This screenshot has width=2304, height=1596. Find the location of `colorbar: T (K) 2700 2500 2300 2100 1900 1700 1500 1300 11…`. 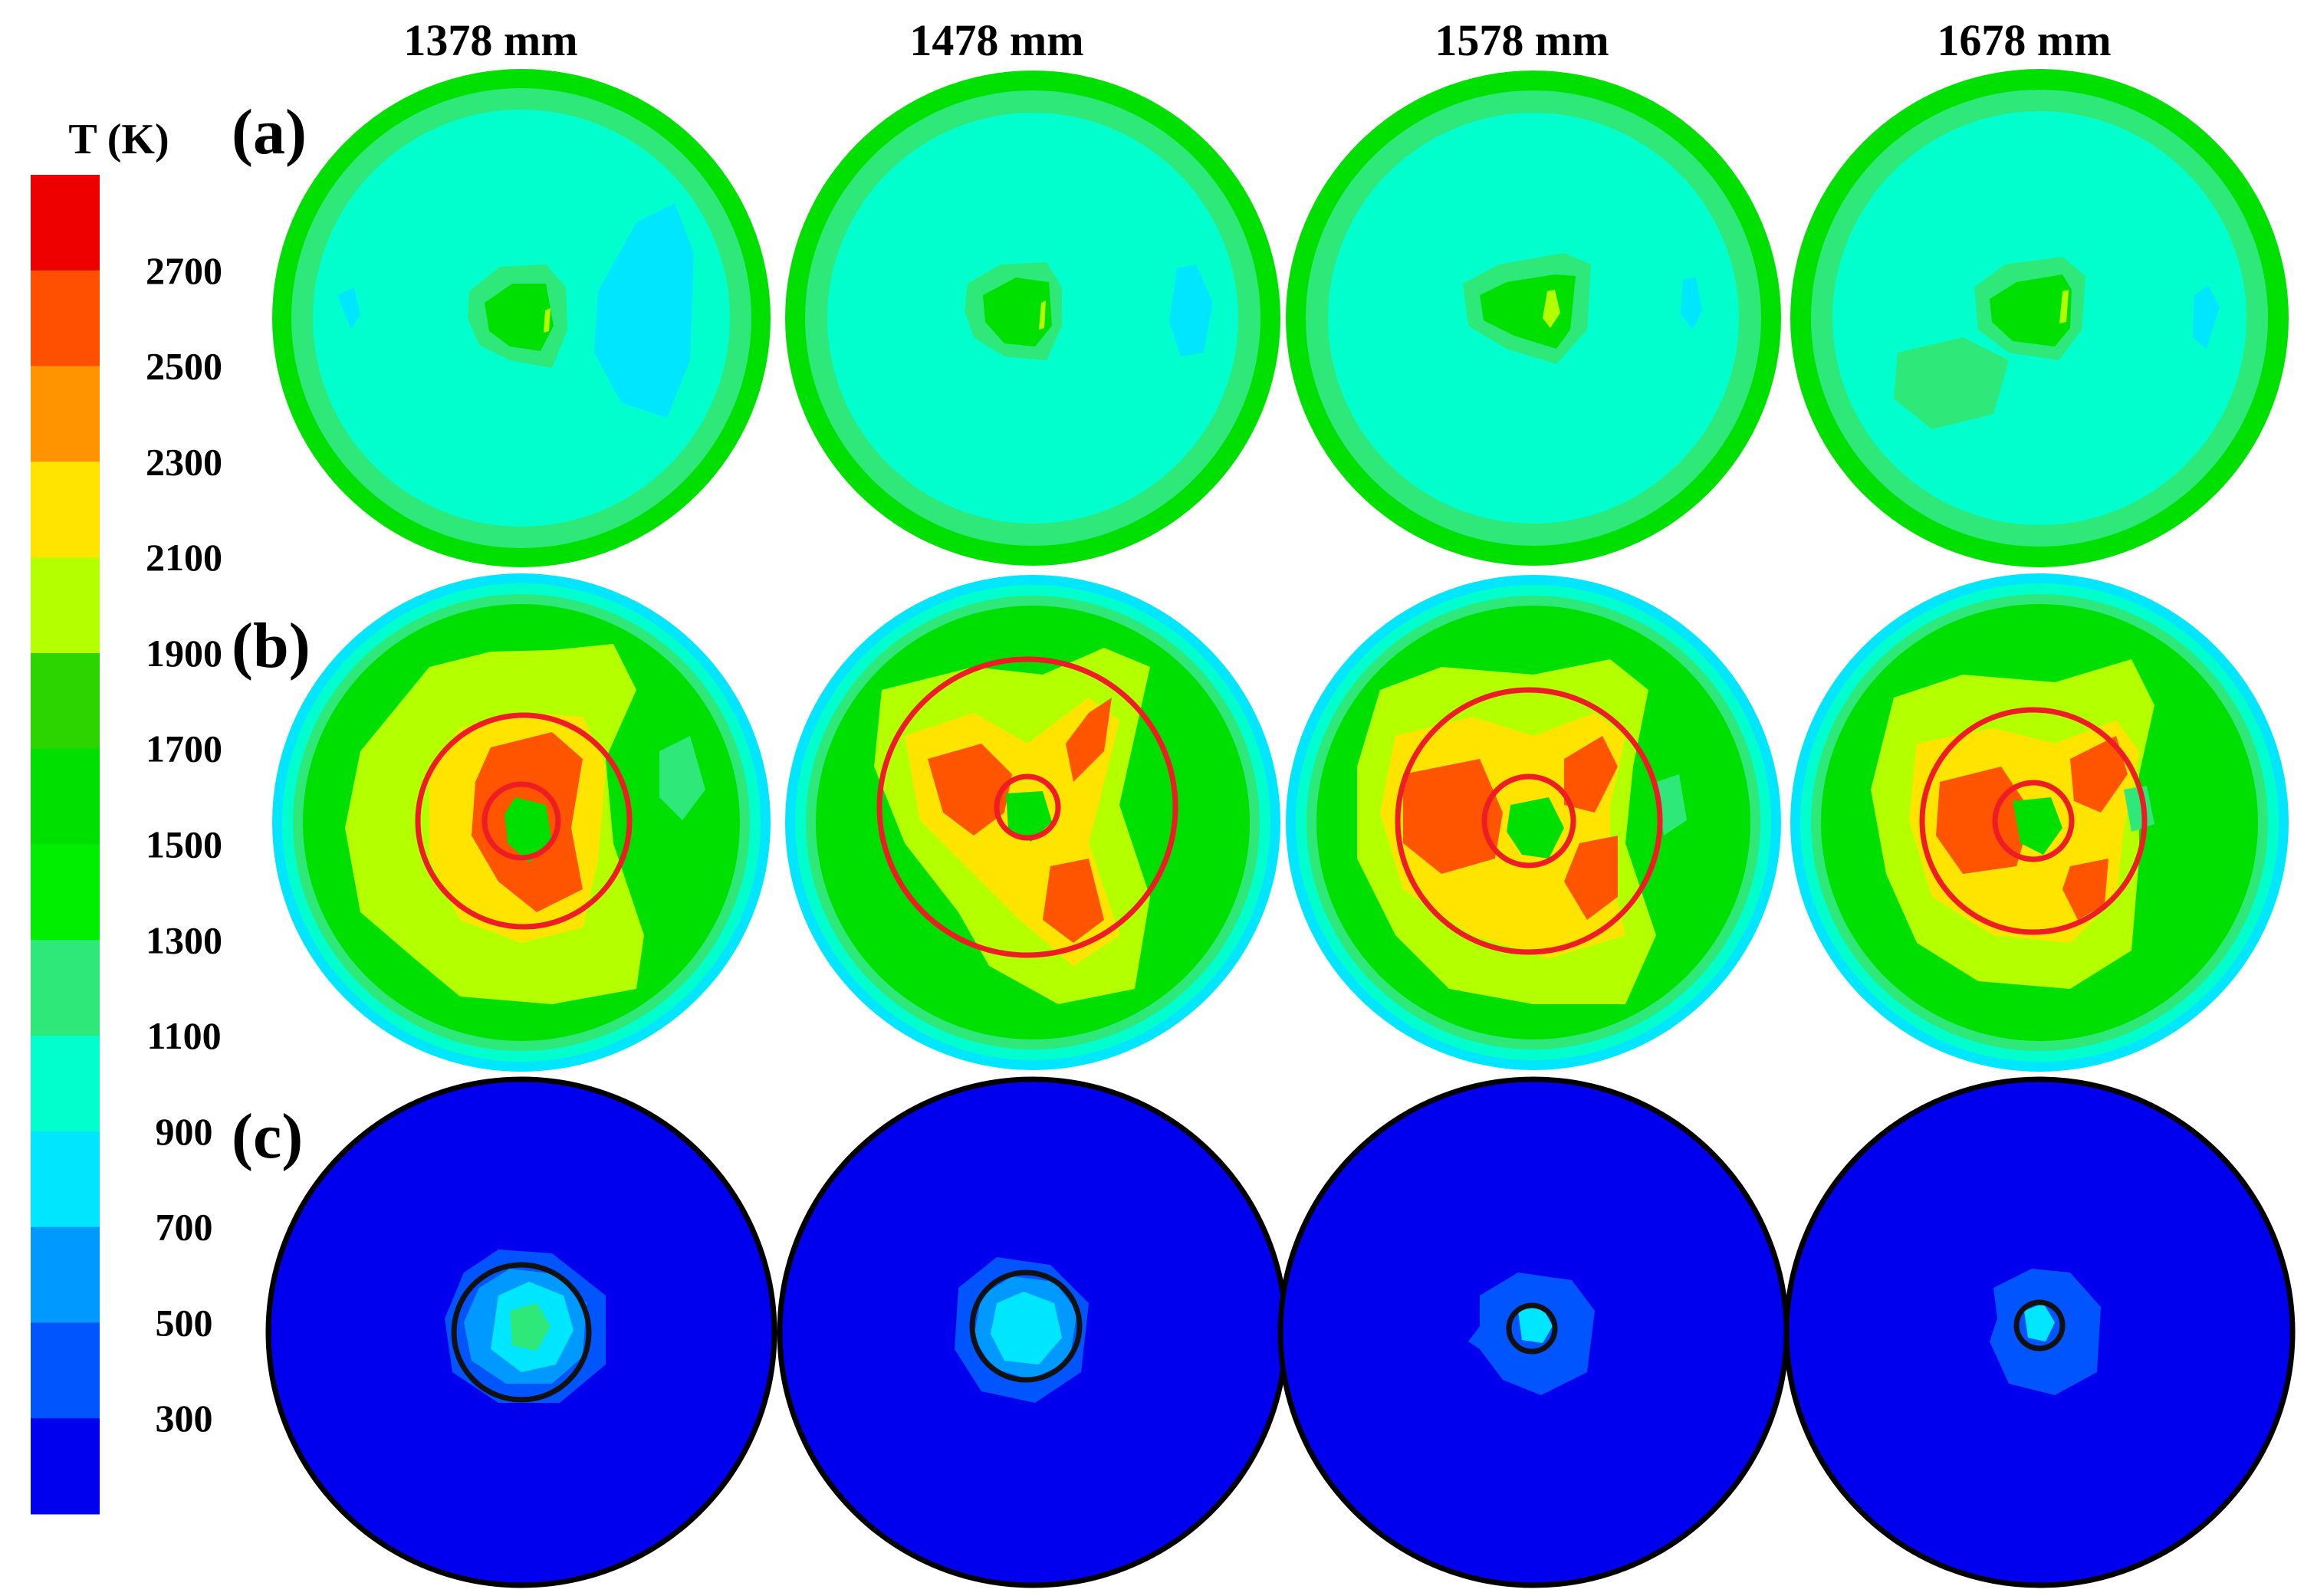

colorbar: T (K) 2700 2500 2300 2100 1900 1700 1500 1300 11… is located at coordinates (126, 815).